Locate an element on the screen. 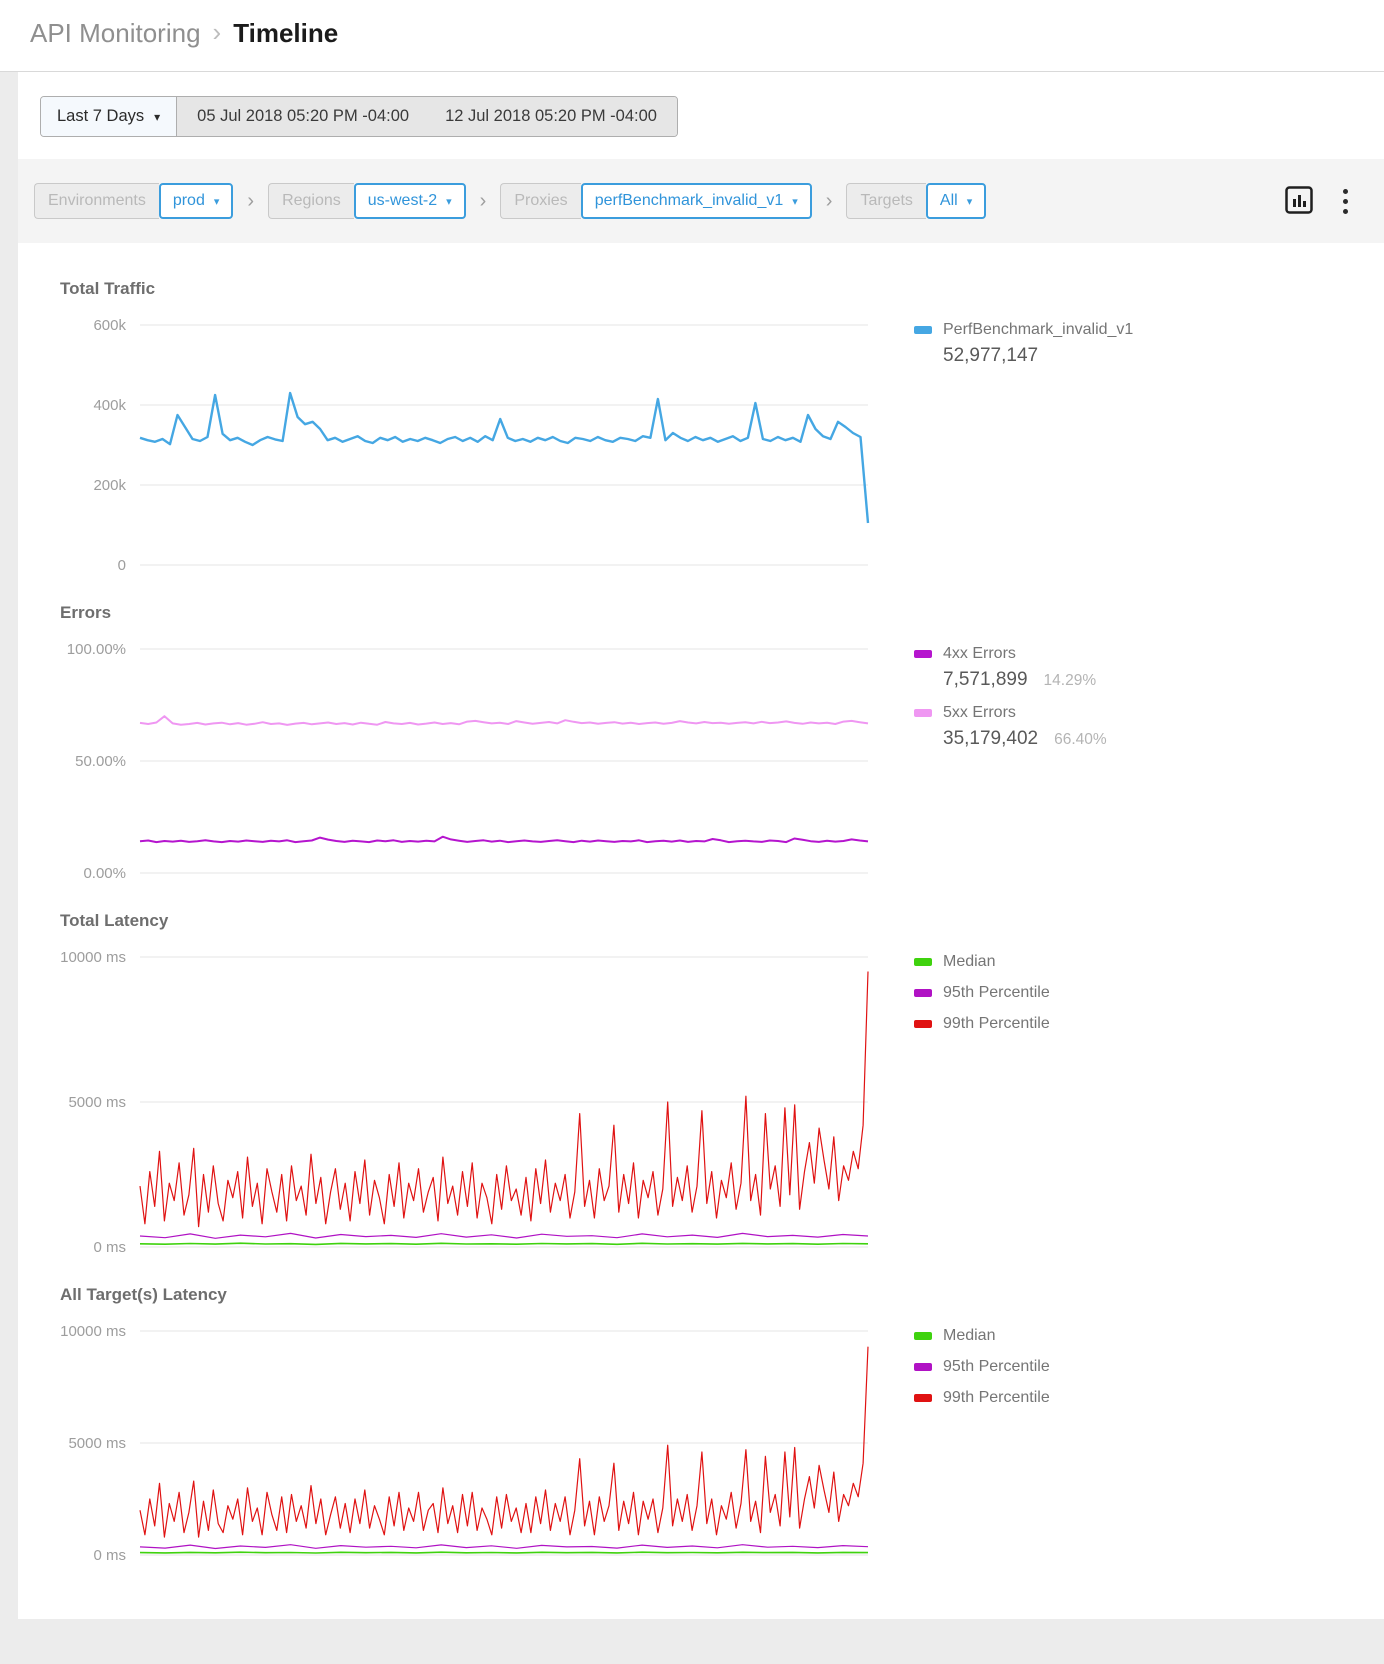  errors-chart: 100.00% 50.00% 0.00% is located at coordinates (468, 761).